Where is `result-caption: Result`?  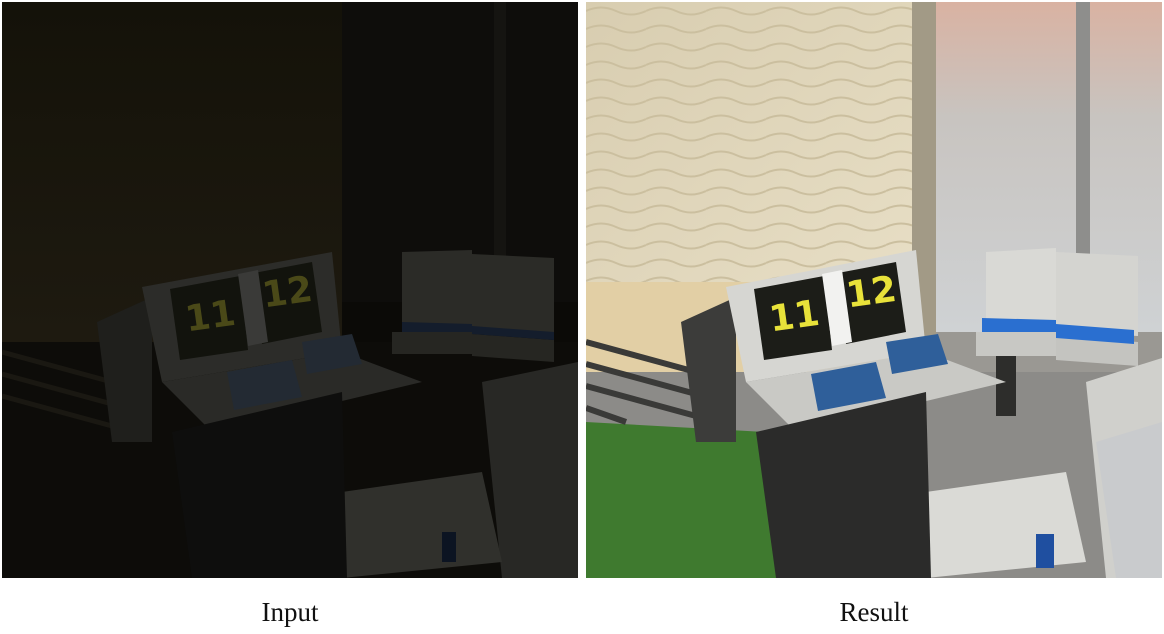 result-caption: Result is located at coordinates (874, 612).